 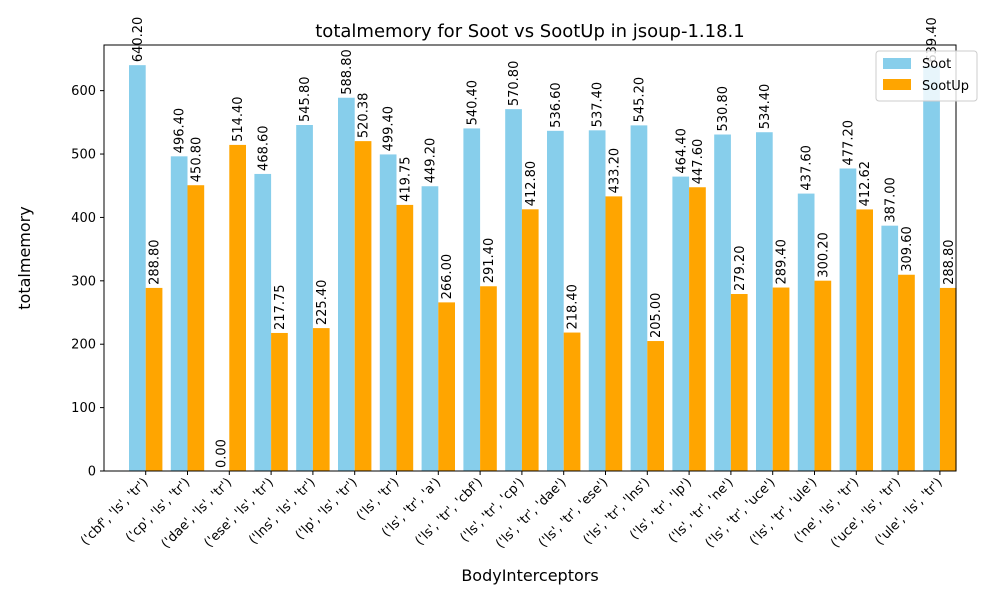 I want to click on data-label-sootup: 514.40, so click(x=238, y=119).